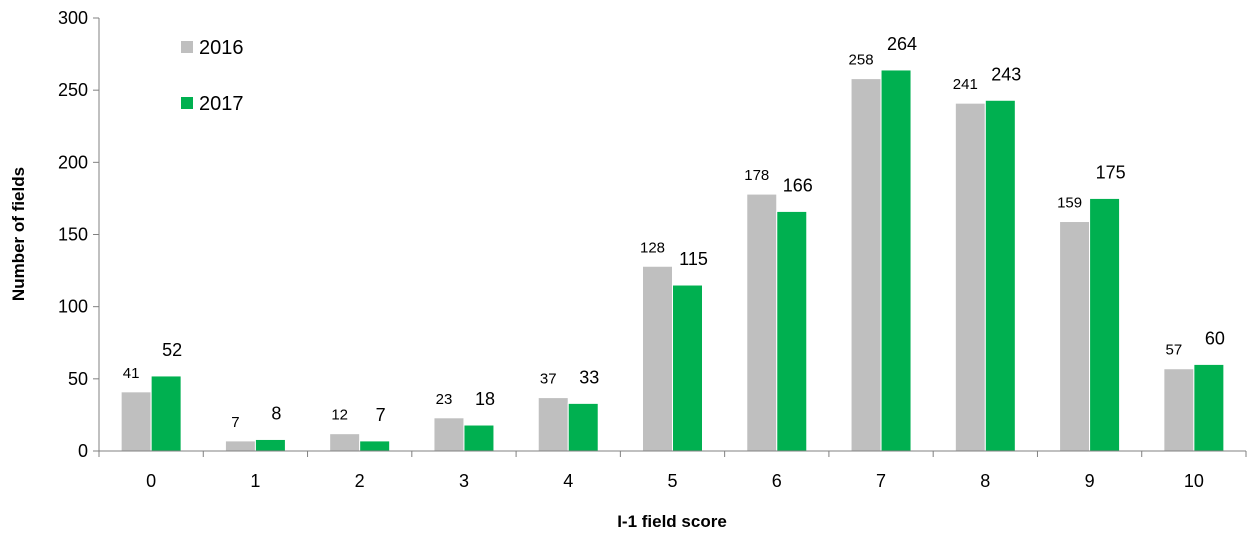 This screenshot has width=1250, height=539. What do you see at coordinates (1069, 203) in the screenshot?
I see `data-label-2016-score-9: 159` at bounding box center [1069, 203].